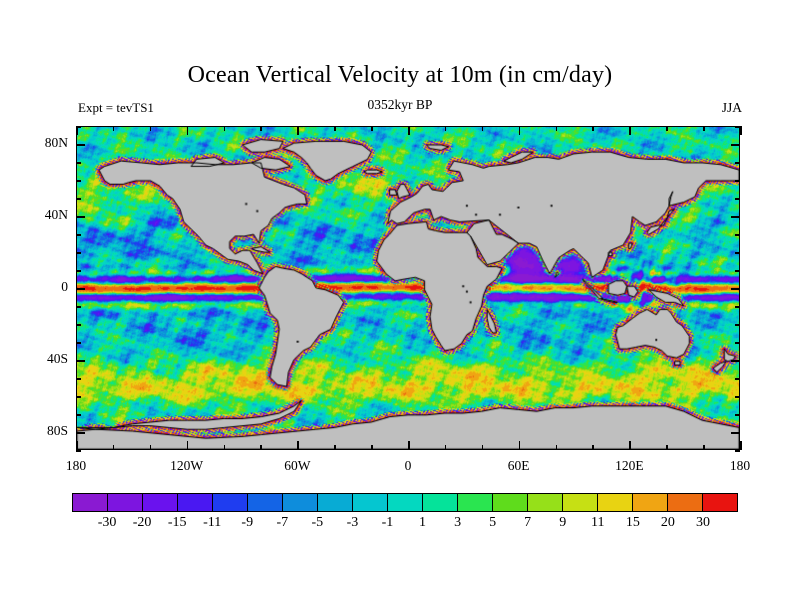 Image resolution: width=800 pixels, height=600 pixels. I want to click on colorbar-tick-label: 11, so click(598, 522).